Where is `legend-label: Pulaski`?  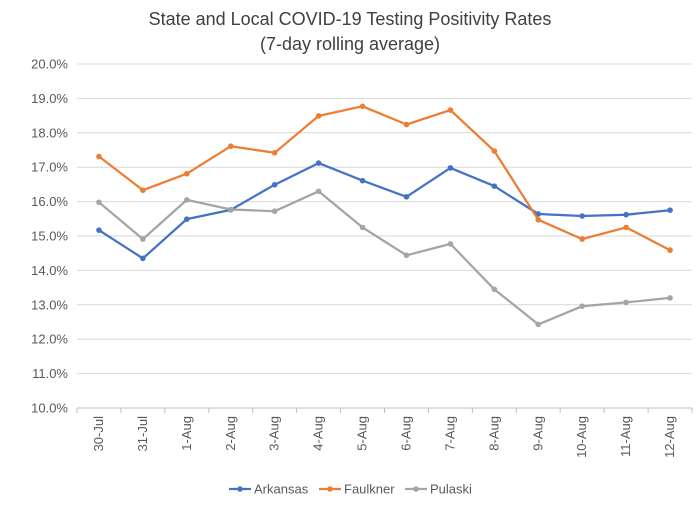
legend-label: Pulaski is located at coordinates (451, 489).